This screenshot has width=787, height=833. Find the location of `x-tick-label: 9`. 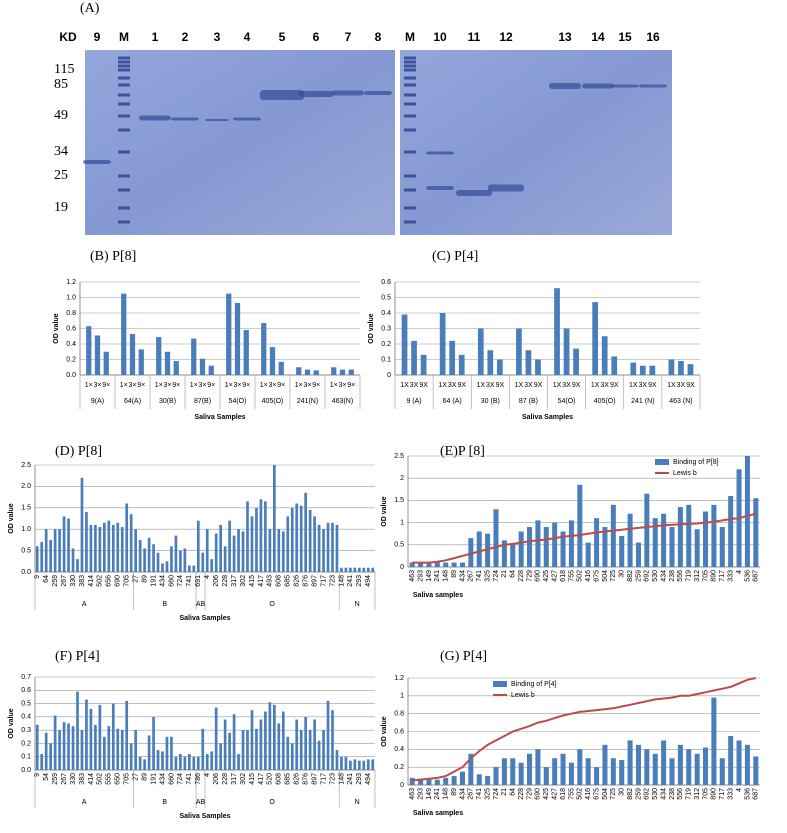

x-tick-label: 9 is located at coordinates (37, 775).